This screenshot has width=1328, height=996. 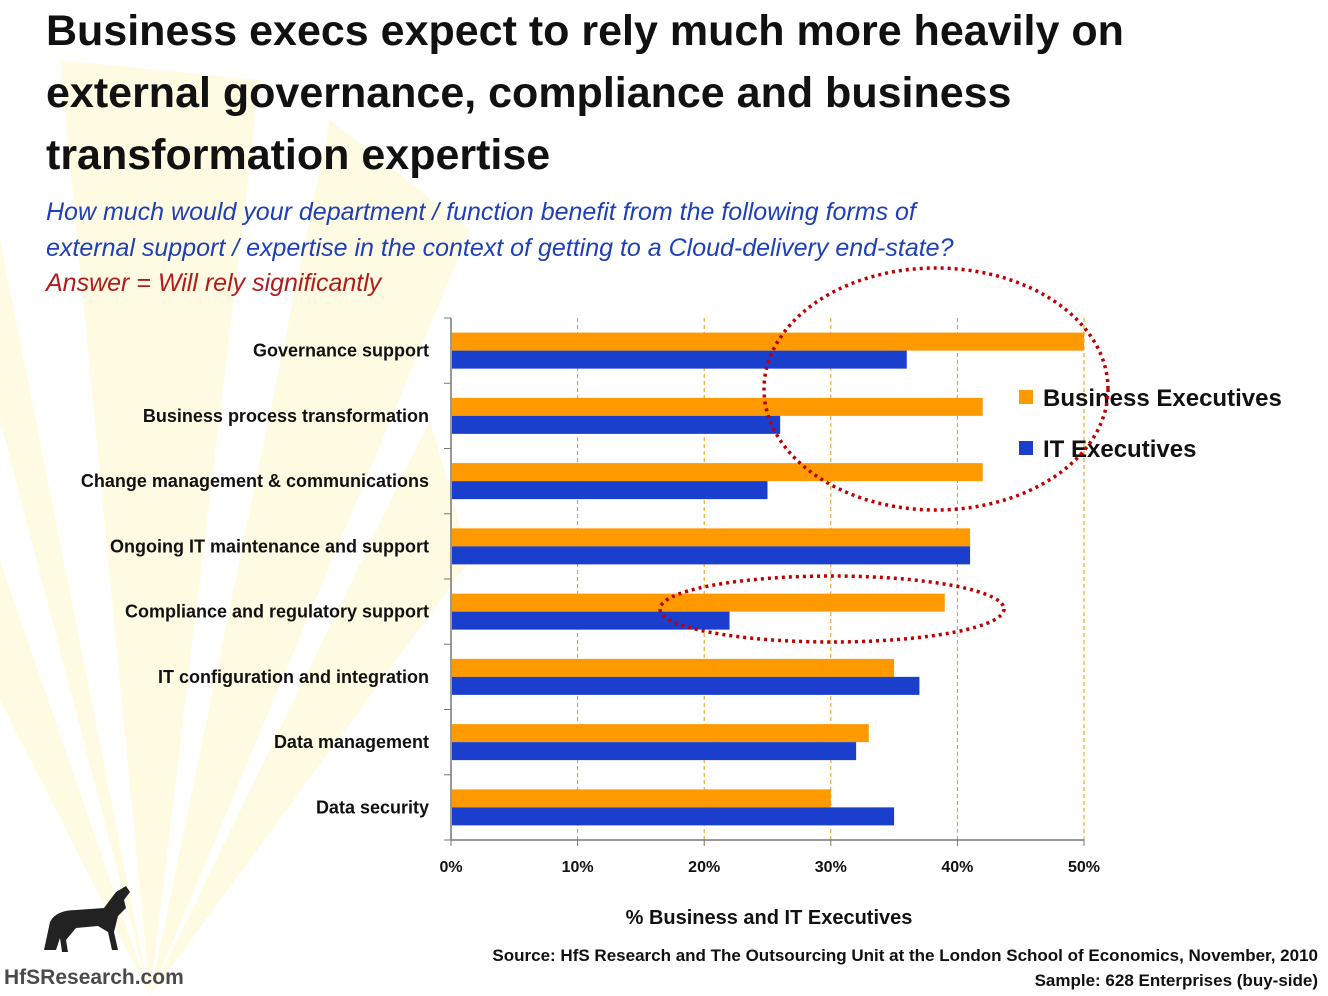 What do you see at coordinates (255, 481) in the screenshot?
I see `category-label: Change management & communications` at bounding box center [255, 481].